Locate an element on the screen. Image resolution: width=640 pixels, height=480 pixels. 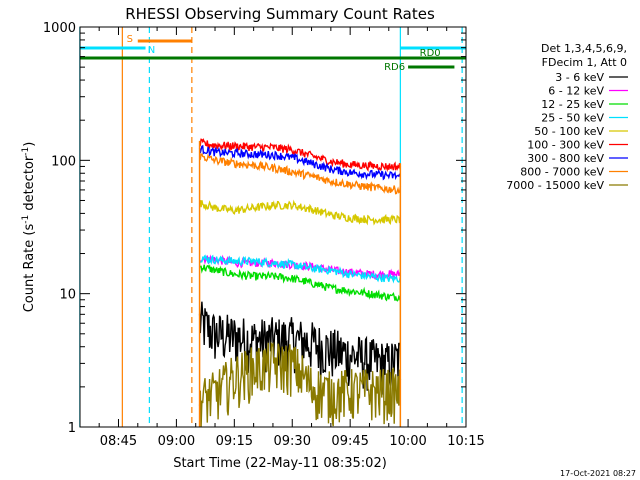
y-tick-label: 10 is located at coordinates (67, 295).